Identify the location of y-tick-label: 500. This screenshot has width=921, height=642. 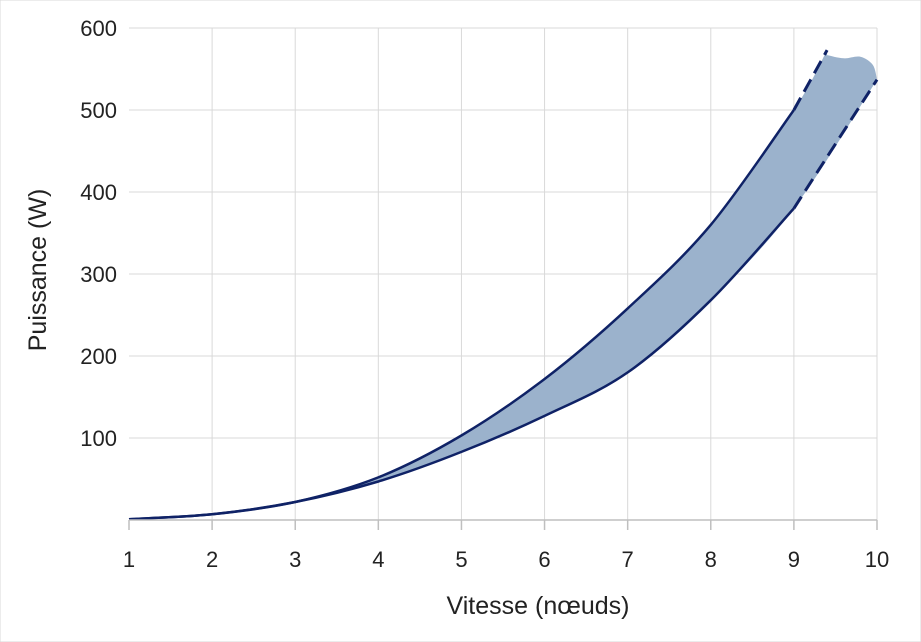
(98, 110).